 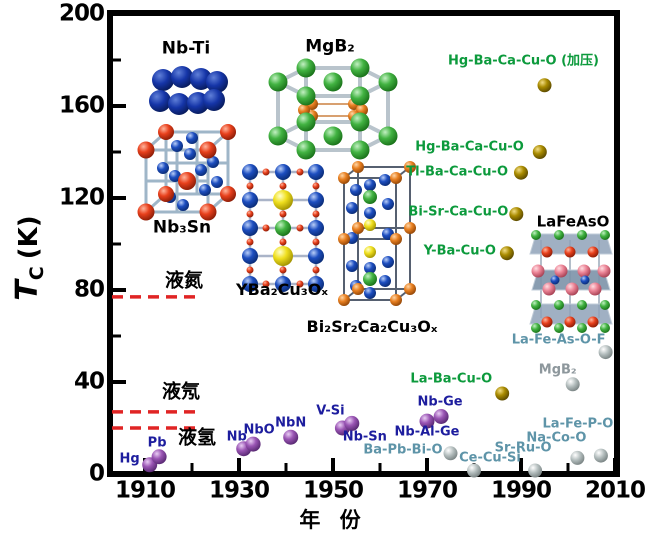 What do you see at coordinates (89, 289) in the screenshot?
I see `y-tick-label-80: 80` at bounding box center [89, 289].